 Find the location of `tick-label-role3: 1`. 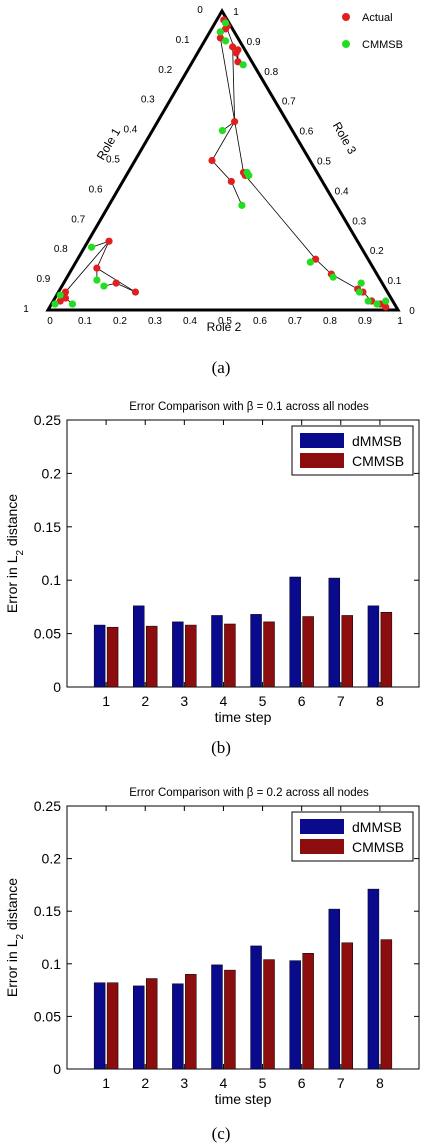

tick-label-role3: 1 is located at coordinates (236, 12).